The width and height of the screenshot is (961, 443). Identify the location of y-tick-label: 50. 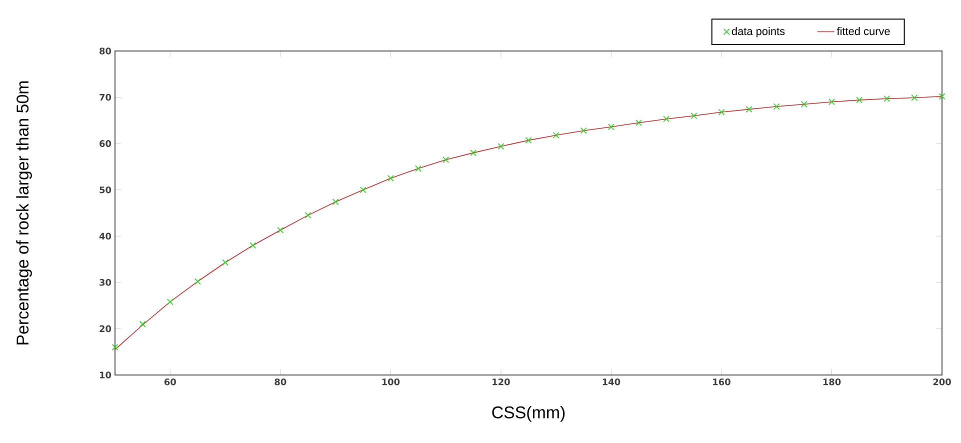
(106, 190).